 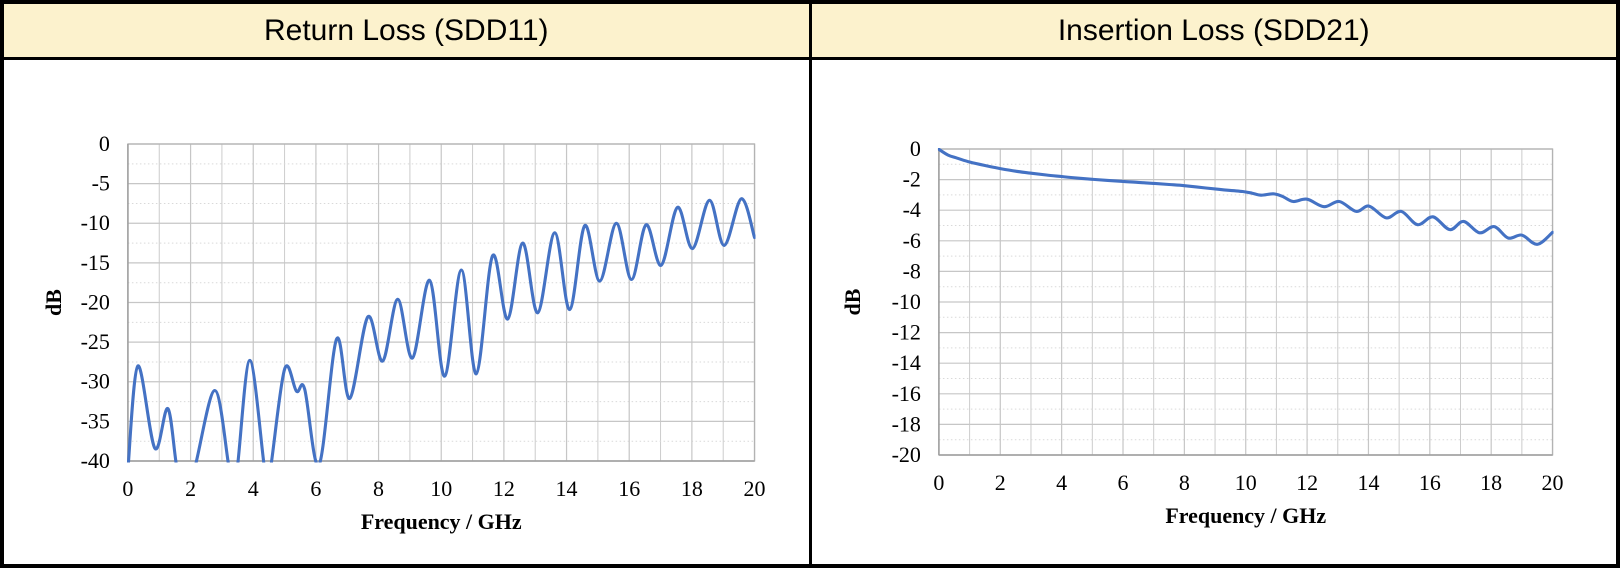 What do you see at coordinates (95, 420) in the screenshot?
I see `y-tick-label: -35` at bounding box center [95, 420].